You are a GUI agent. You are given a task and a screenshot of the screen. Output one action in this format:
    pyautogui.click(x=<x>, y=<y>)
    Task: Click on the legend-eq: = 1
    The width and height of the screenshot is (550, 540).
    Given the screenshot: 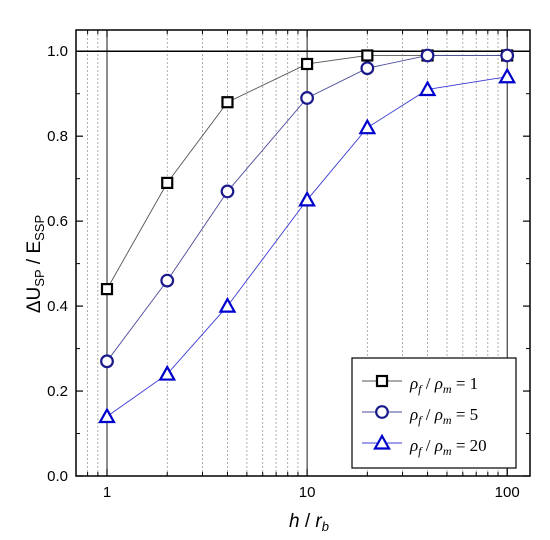 What is the action you would take?
    pyautogui.click(x=465, y=383)
    